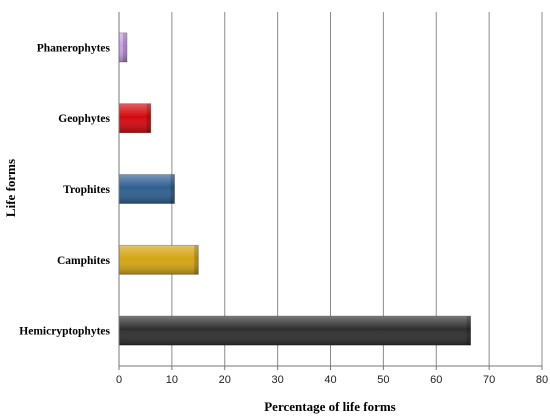 The height and width of the screenshot is (416, 550). Describe the element at coordinates (278, 380) in the screenshot. I see `x-tick-label: 30` at that location.